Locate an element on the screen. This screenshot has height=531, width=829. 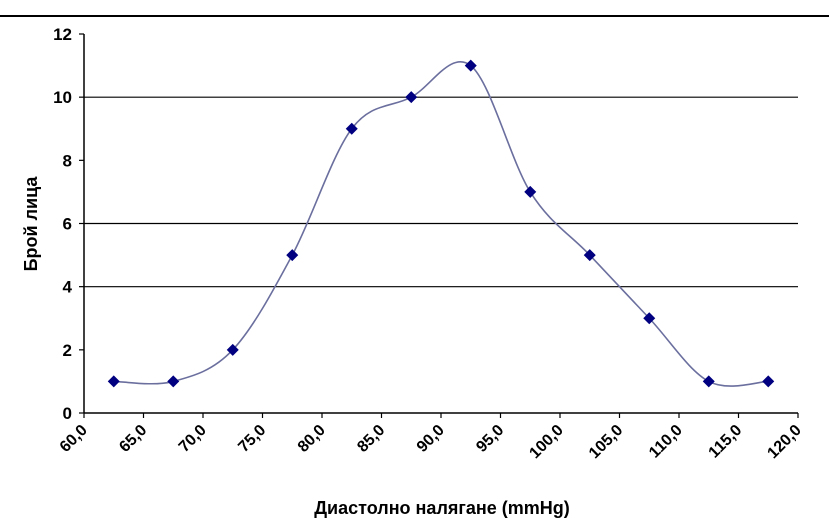
y-tick-label: 8 is located at coordinates (67, 160).